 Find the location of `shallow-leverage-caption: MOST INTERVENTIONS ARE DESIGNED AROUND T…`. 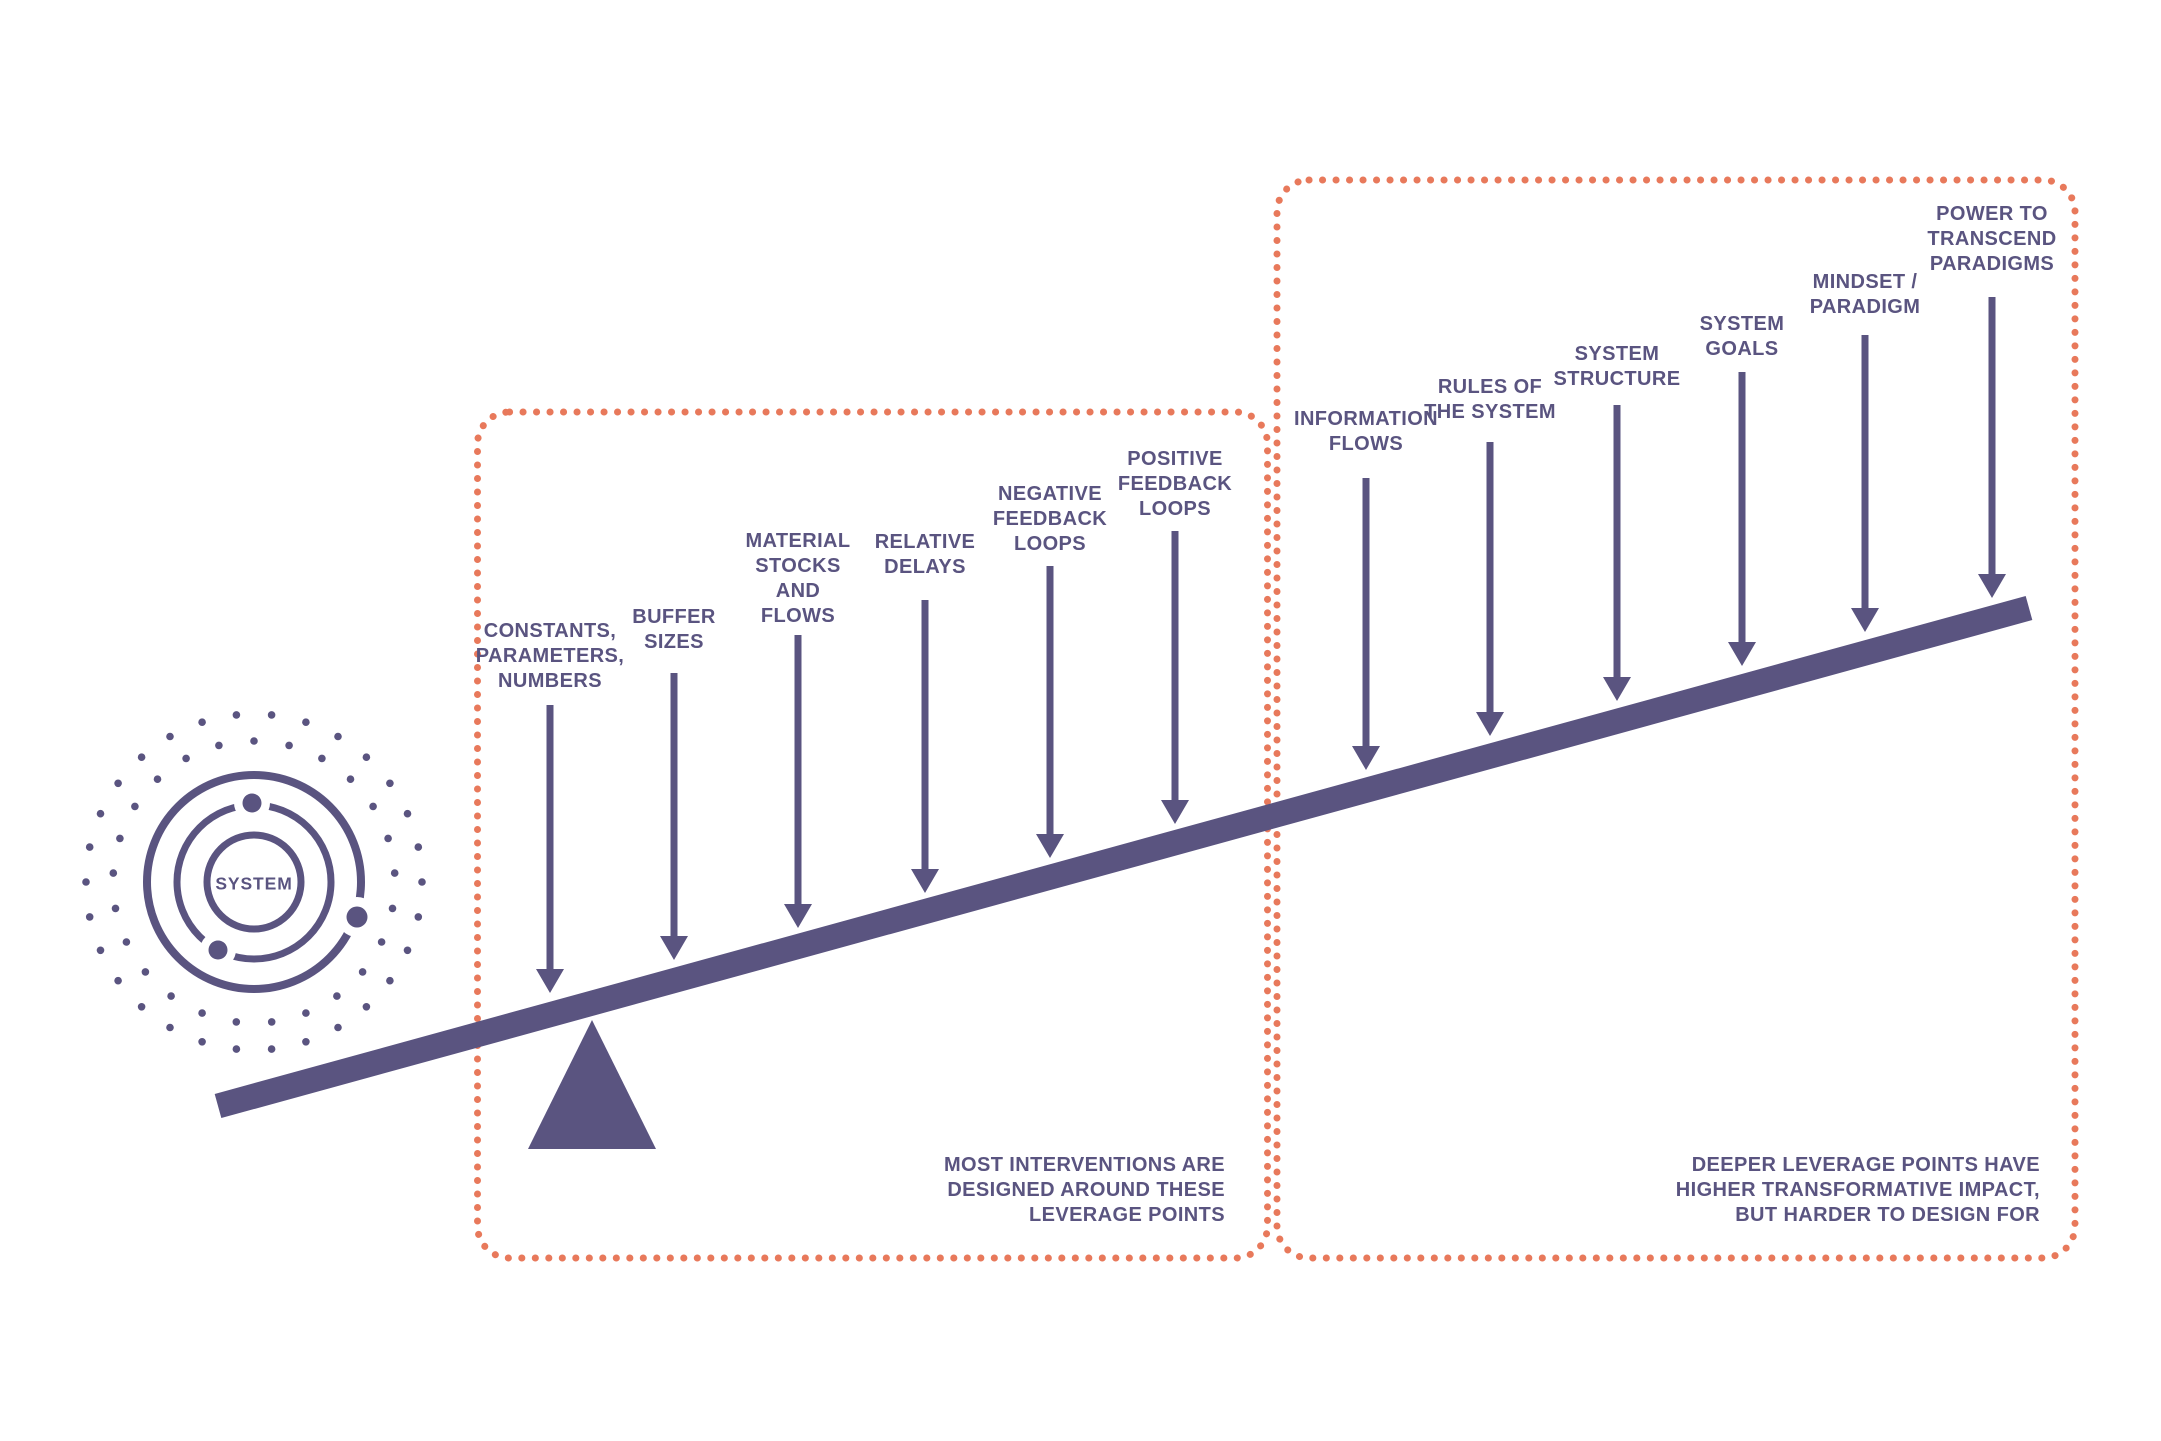

shallow-leverage-caption: MOST INTERVENTIONS ARE DESIGNED AROUND T… is located at coordinates (1084, 1190).